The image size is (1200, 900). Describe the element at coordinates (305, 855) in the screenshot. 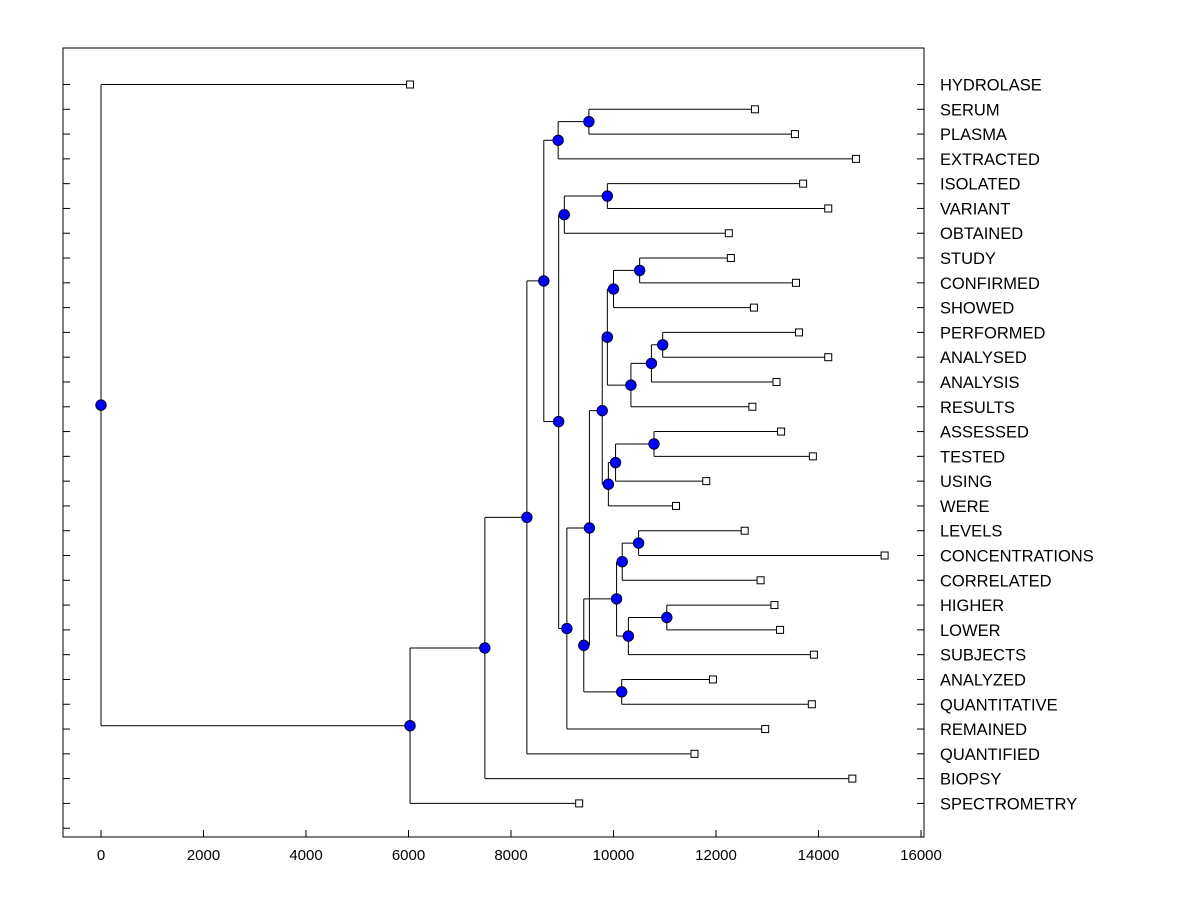

I see `x-tick-label: 4000` at that location.